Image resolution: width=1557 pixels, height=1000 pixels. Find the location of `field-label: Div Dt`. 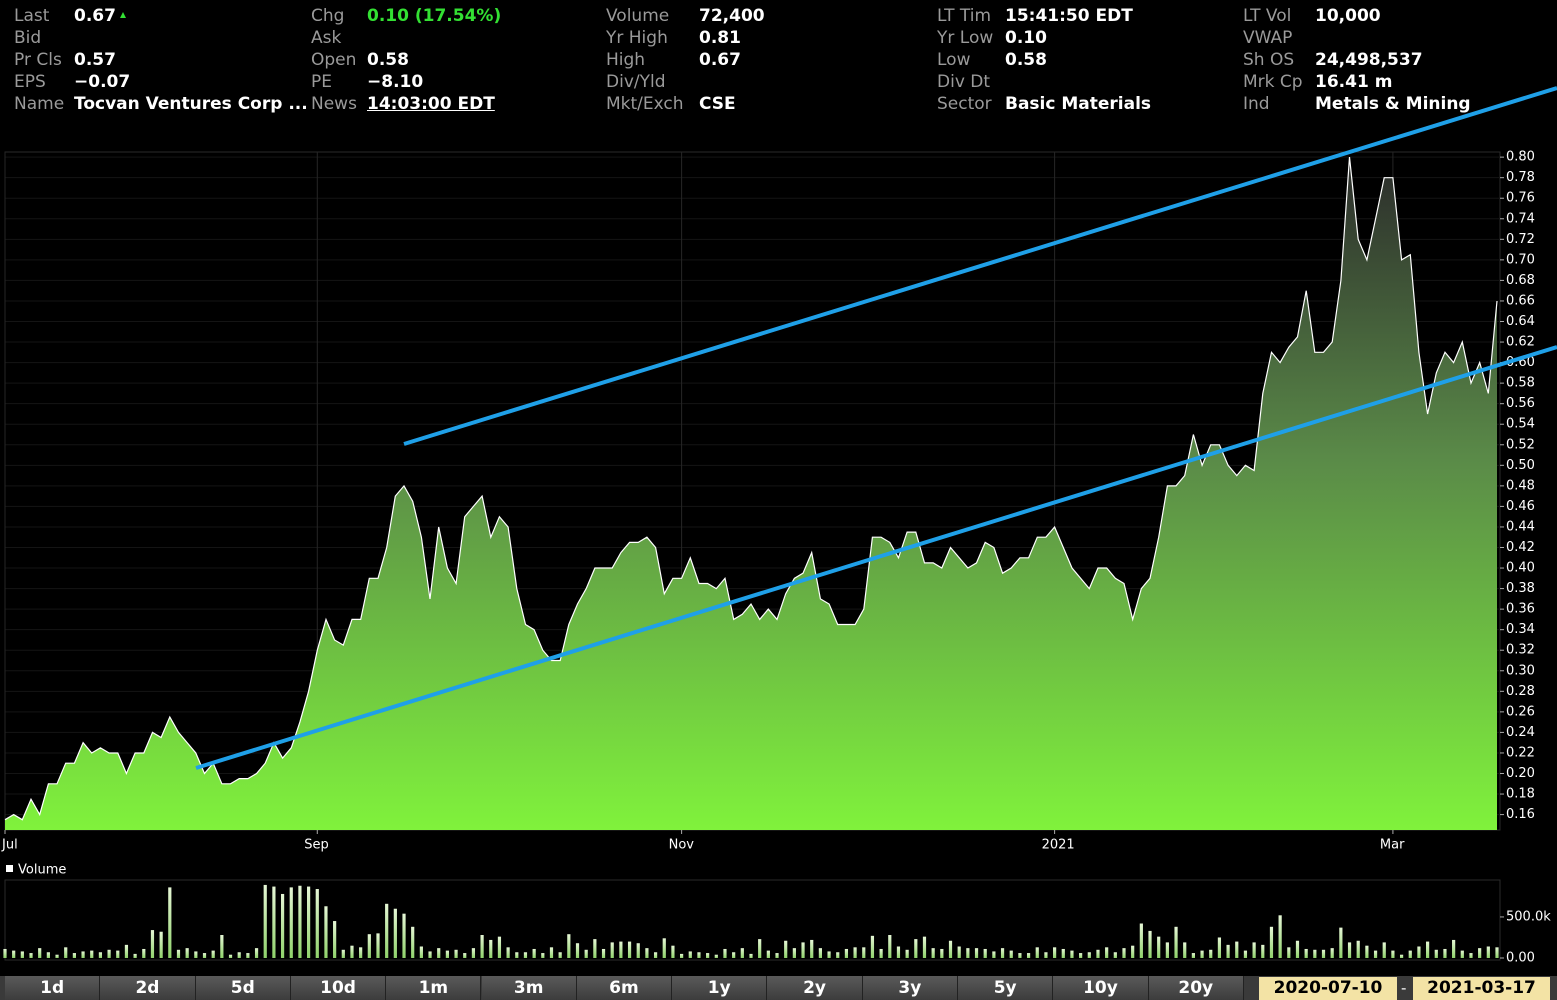

field-label: Div Dt is located at coordinates (964, 82).